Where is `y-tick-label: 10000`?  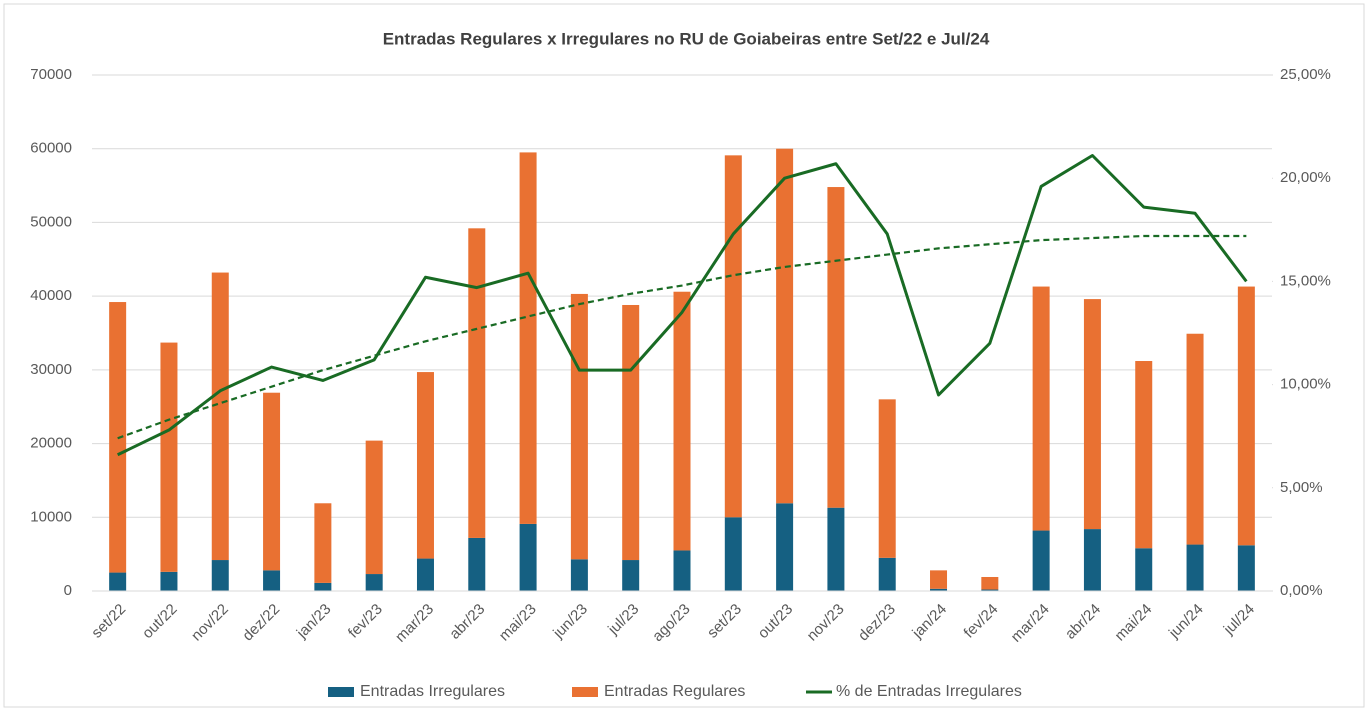
y-tick-label: 10000 is located at coordinates (51, 516).